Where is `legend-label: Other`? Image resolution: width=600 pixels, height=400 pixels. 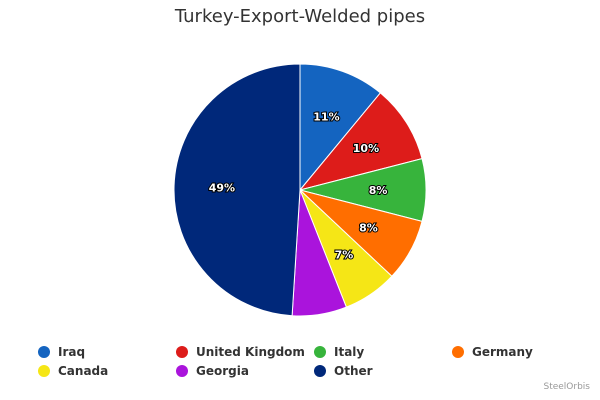
legend-label: Other is located at coordinates (353, 370).